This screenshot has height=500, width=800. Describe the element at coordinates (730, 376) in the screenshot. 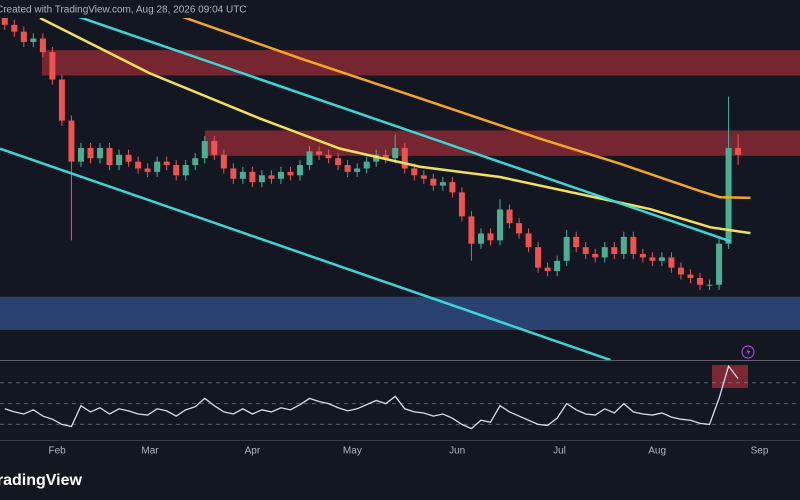

I see `overbought-highlight` at that location.